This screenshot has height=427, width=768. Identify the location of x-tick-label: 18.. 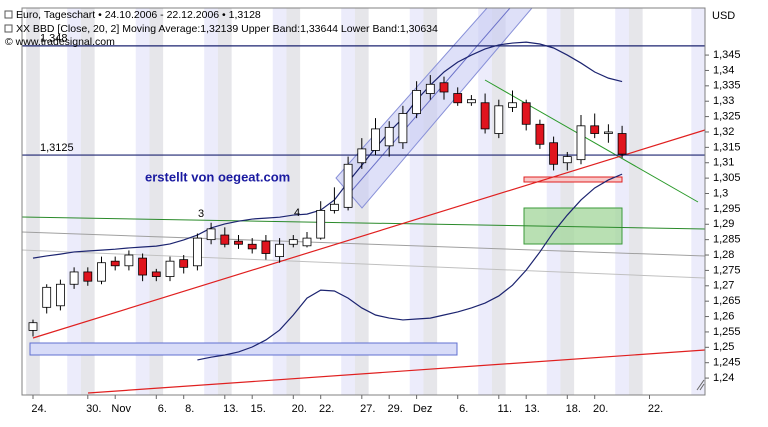
(573, 409).